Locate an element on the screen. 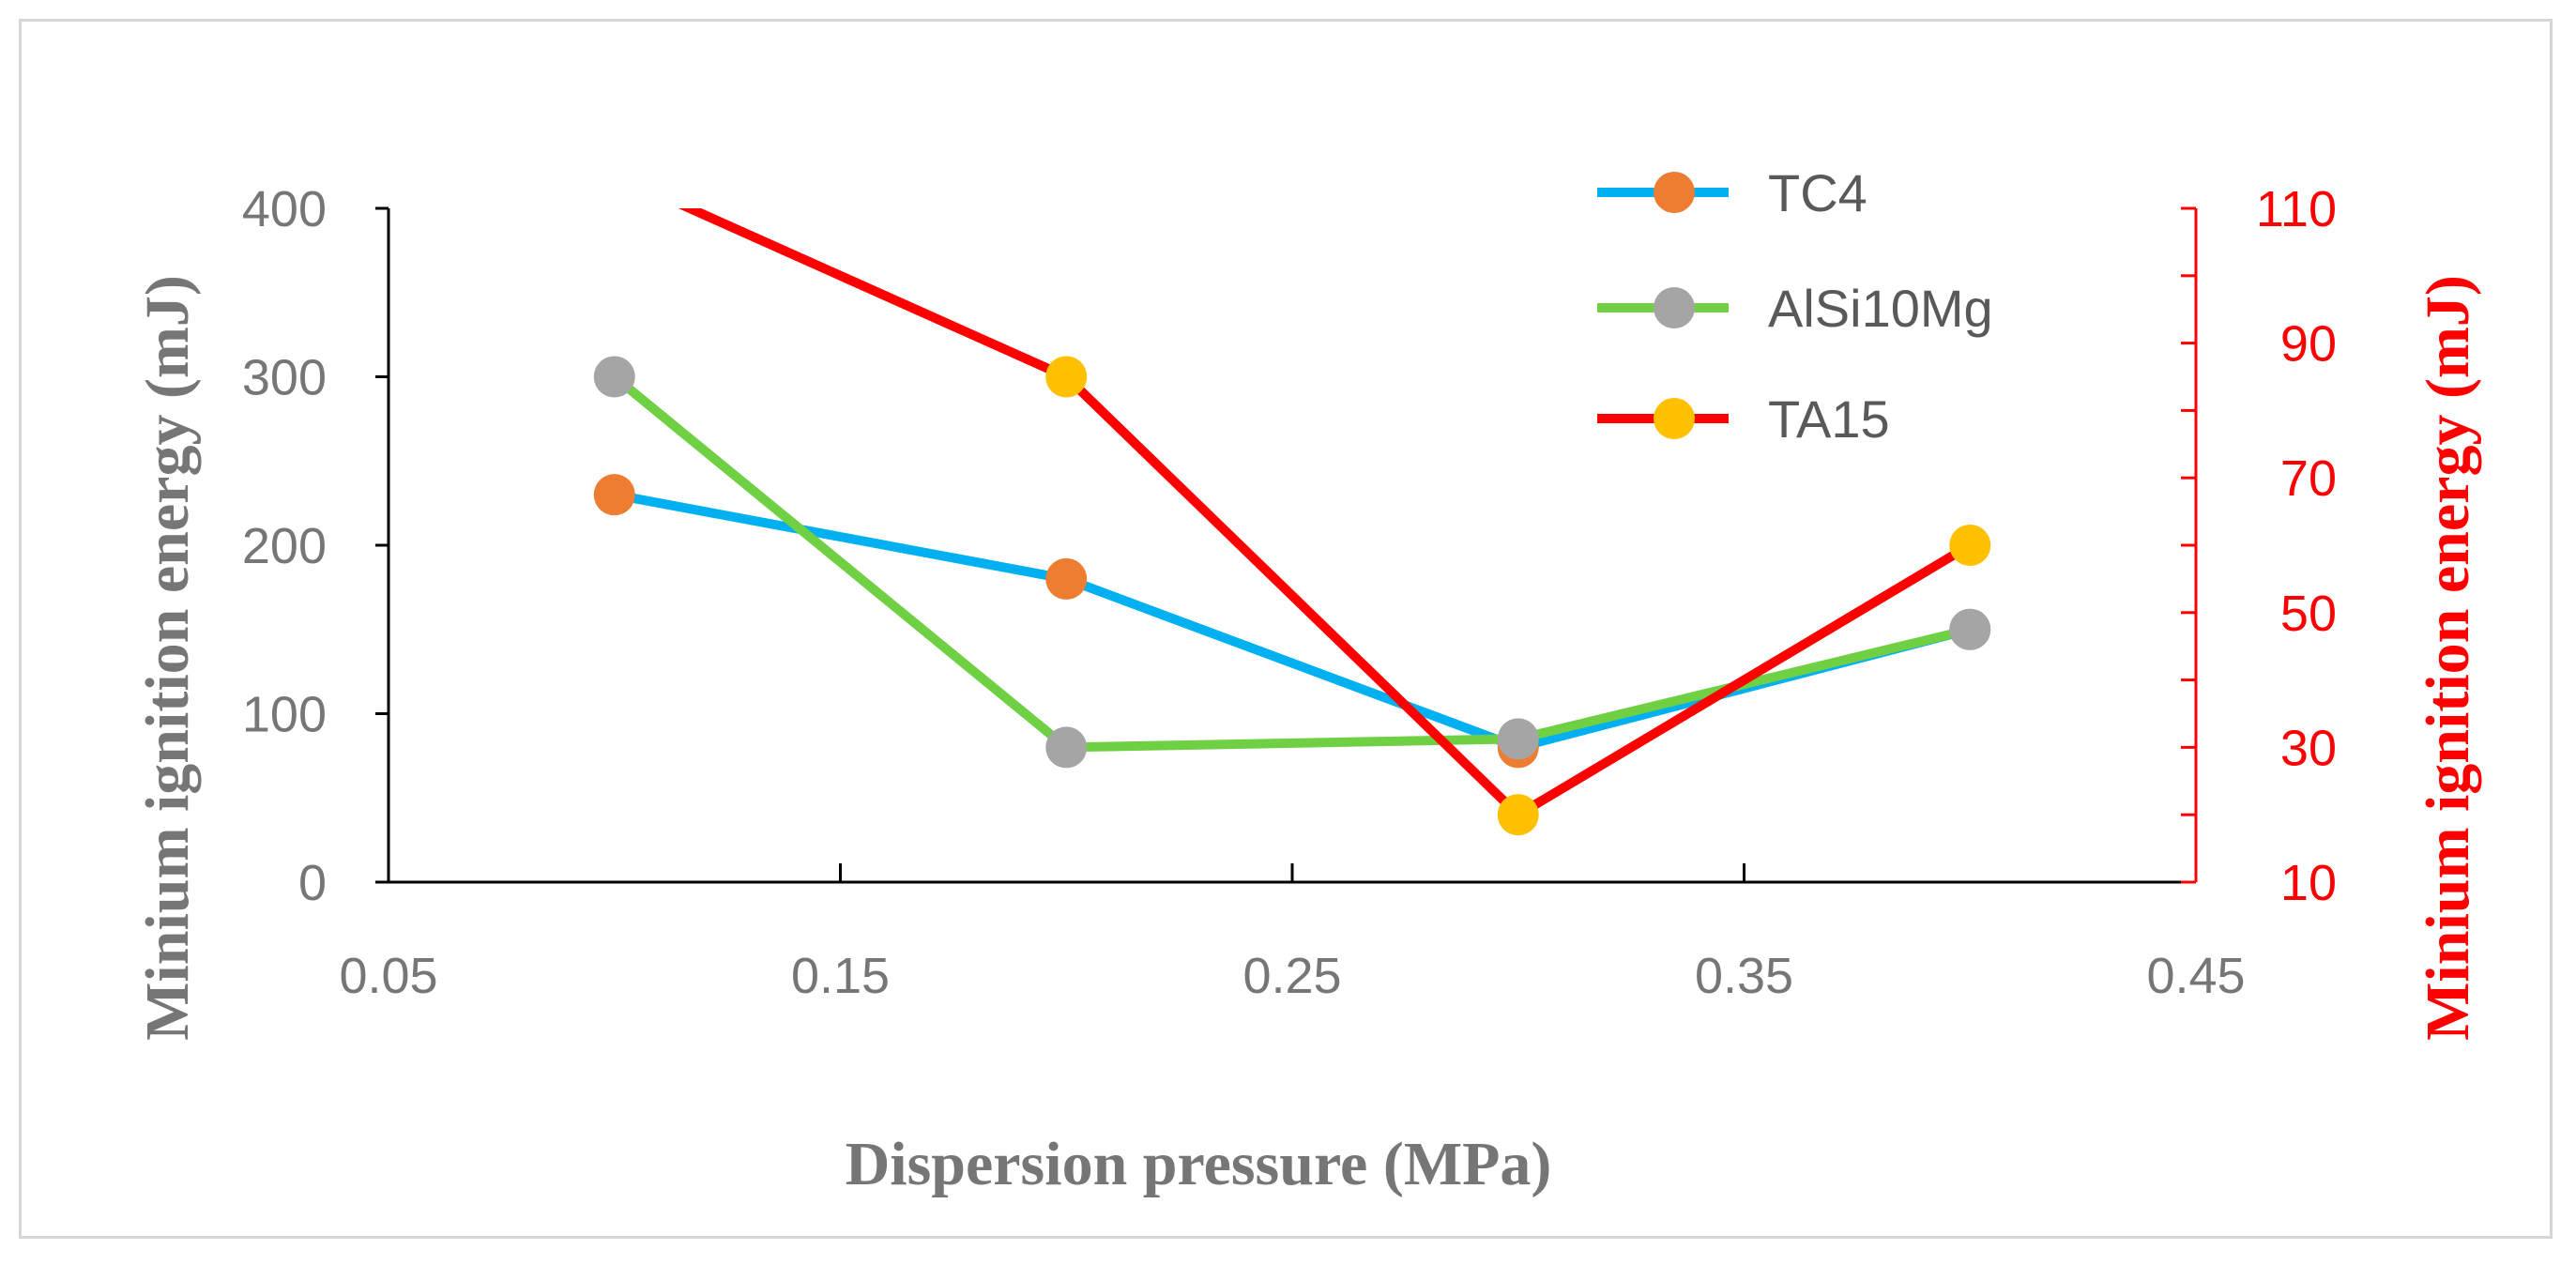  legend-label-alsi10mg: AlSi10Mg is located at coordinates (1880, 308).